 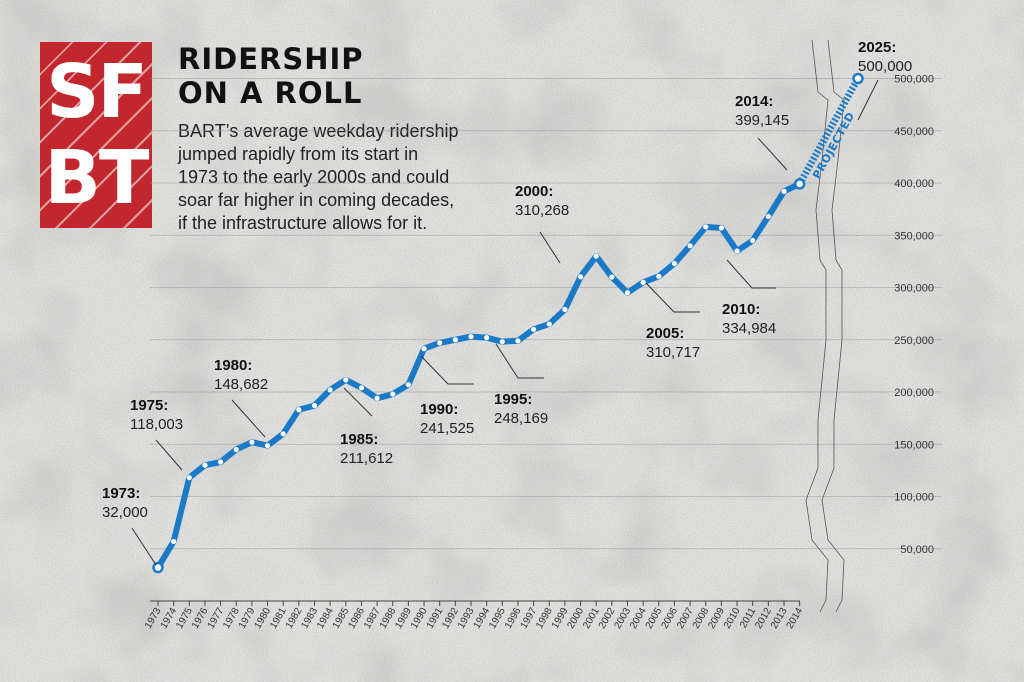 I want to click on logo-stripes, so click(x=96, y=135).